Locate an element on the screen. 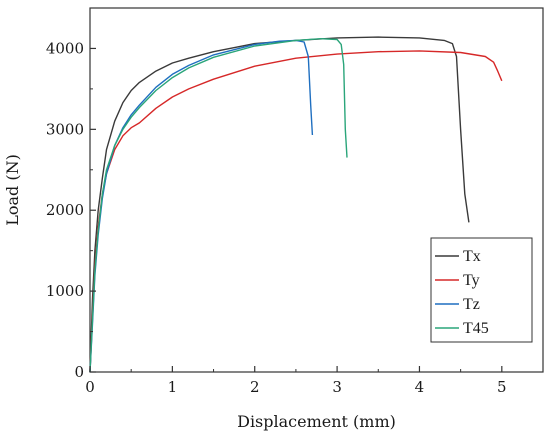 The height and width of the screenshot is (439, 550). y-tick-label: 4000 is located at coordinates (65, 48).